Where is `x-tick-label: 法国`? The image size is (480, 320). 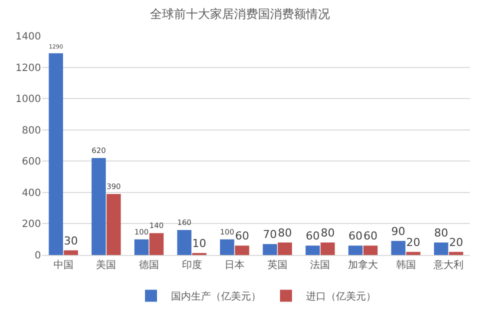
x-tick-label: 法国 is located at coordinates (320, 265).